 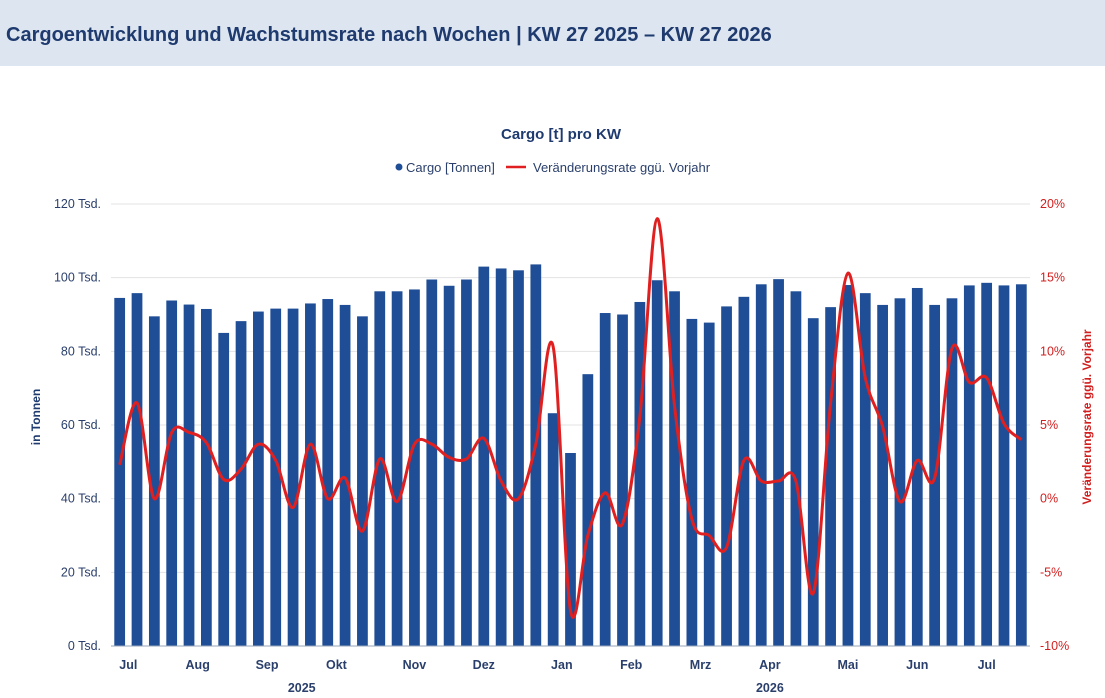 I want to click on y-tick-label: 60 Tsd., so click(x=81, y=425).